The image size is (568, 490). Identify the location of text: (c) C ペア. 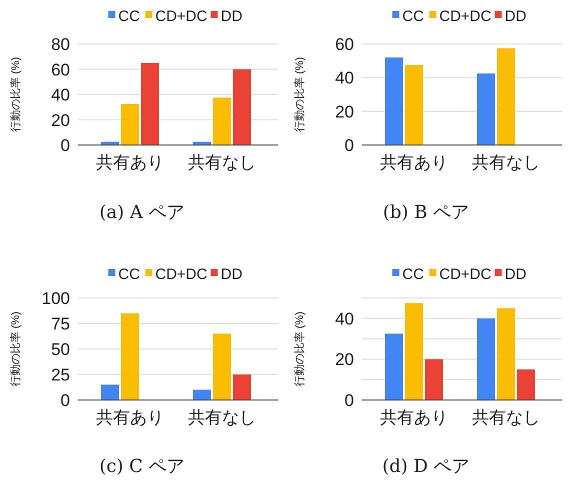
(142, 466).